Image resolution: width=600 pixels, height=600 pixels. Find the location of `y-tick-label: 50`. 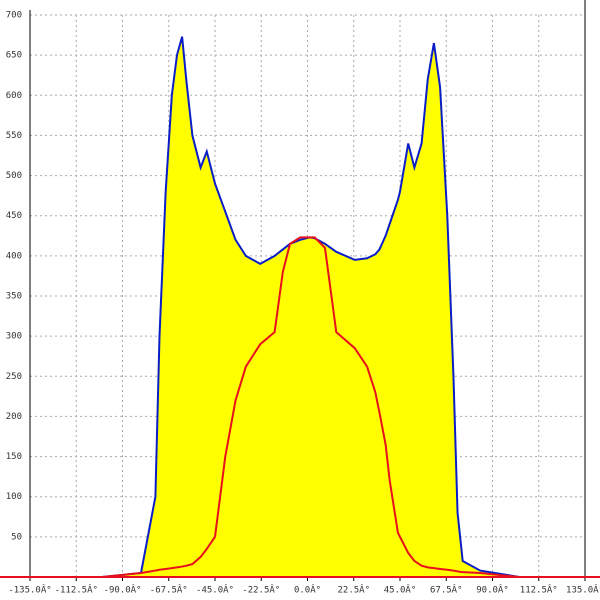

y-tick-label: 50 is located at coordinates (16, 537).